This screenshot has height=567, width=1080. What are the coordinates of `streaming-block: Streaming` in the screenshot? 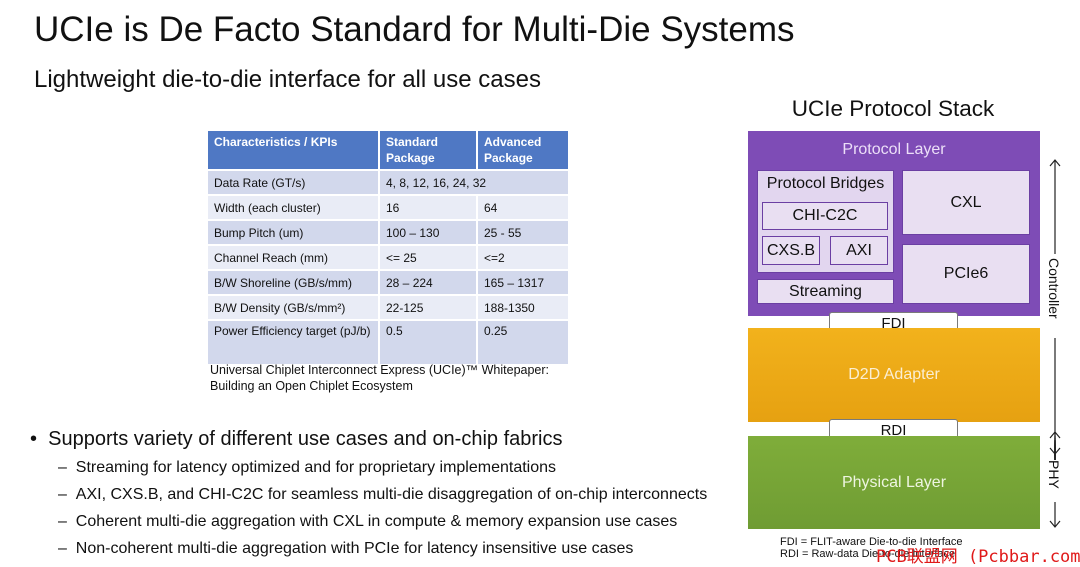 It's located at (825, 291).